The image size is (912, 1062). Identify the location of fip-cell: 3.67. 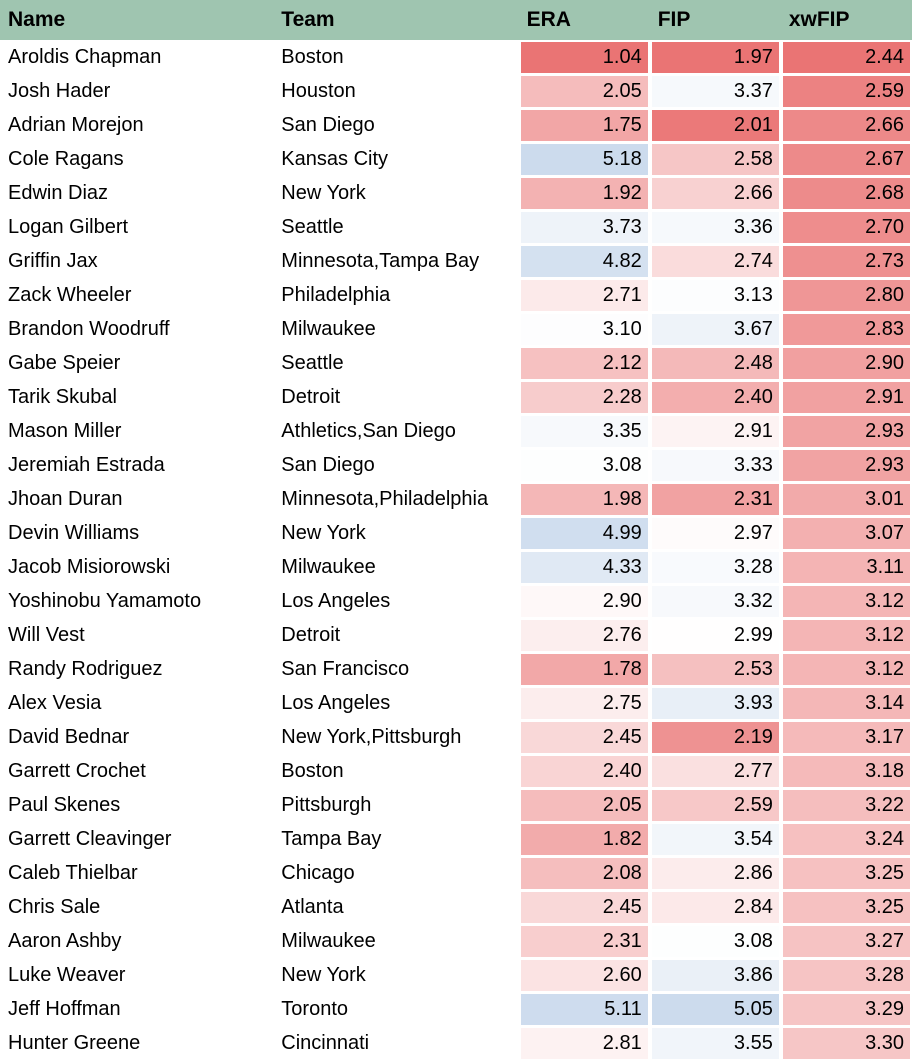
(715, 329).